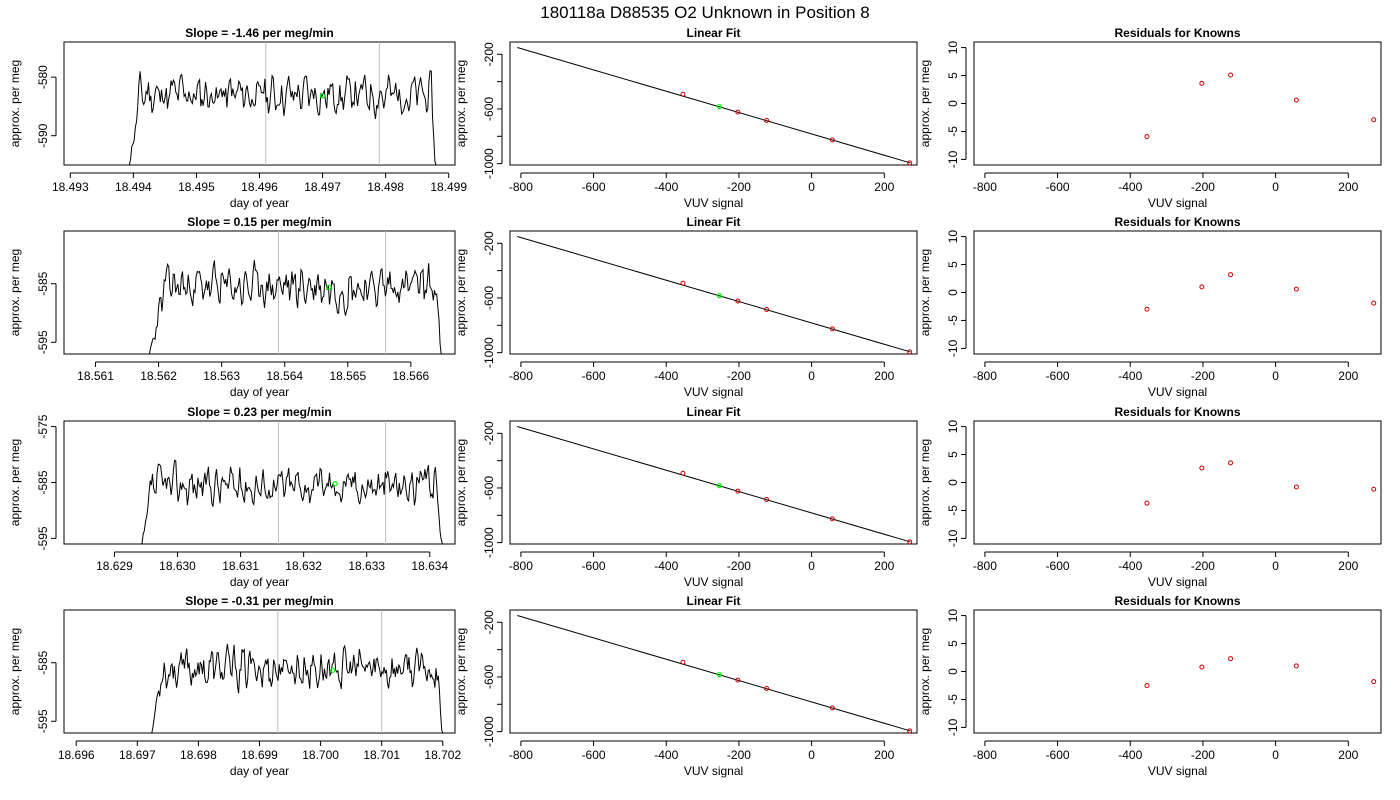 The image size is (1400, 800). I want to click on y-tick-label: -200, so click(489, 433).